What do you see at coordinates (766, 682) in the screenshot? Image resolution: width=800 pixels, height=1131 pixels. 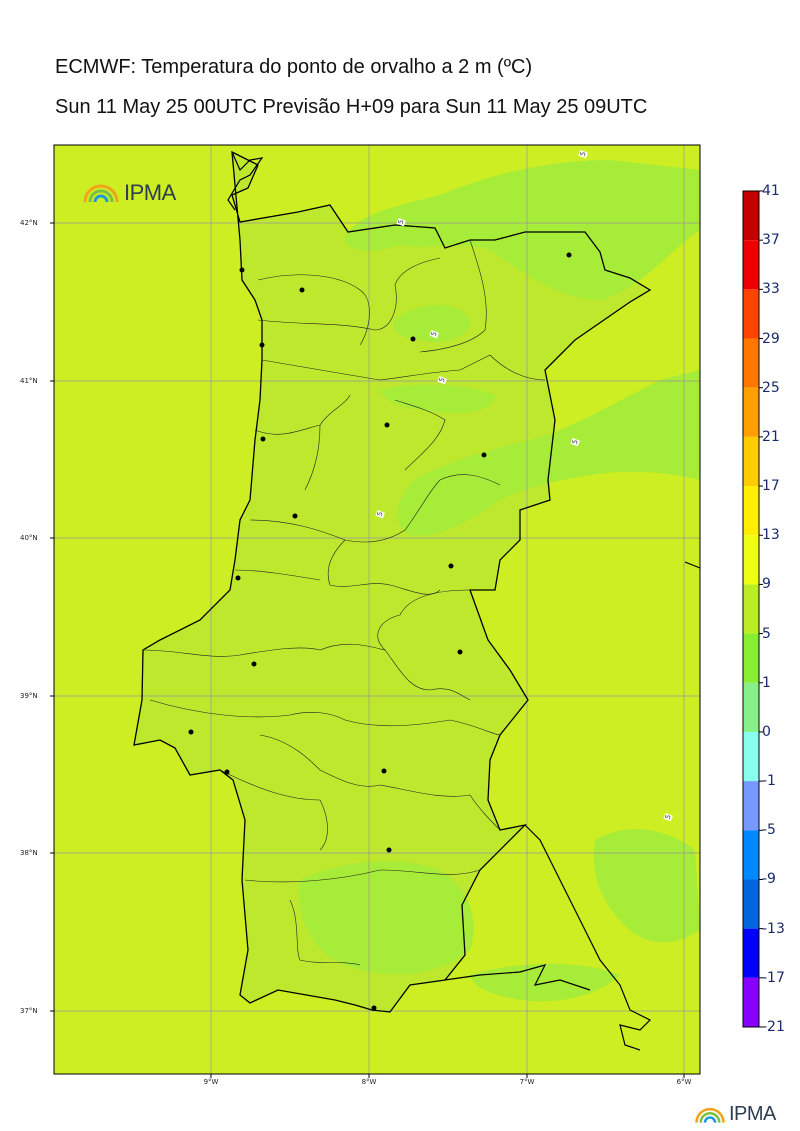 I see `colorbar-label: 1` at bounding box center [766, 682].